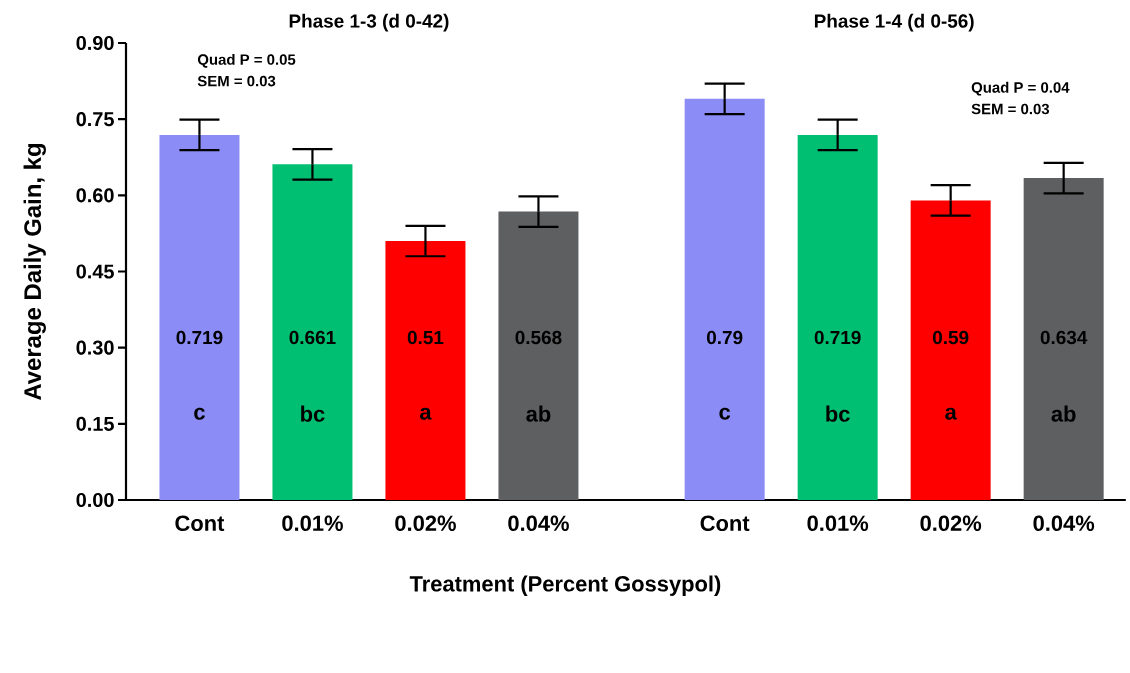 The width and height of the screenshot is (1130, 673). I want to click on data-label: 0.634, so click(1064, 337).